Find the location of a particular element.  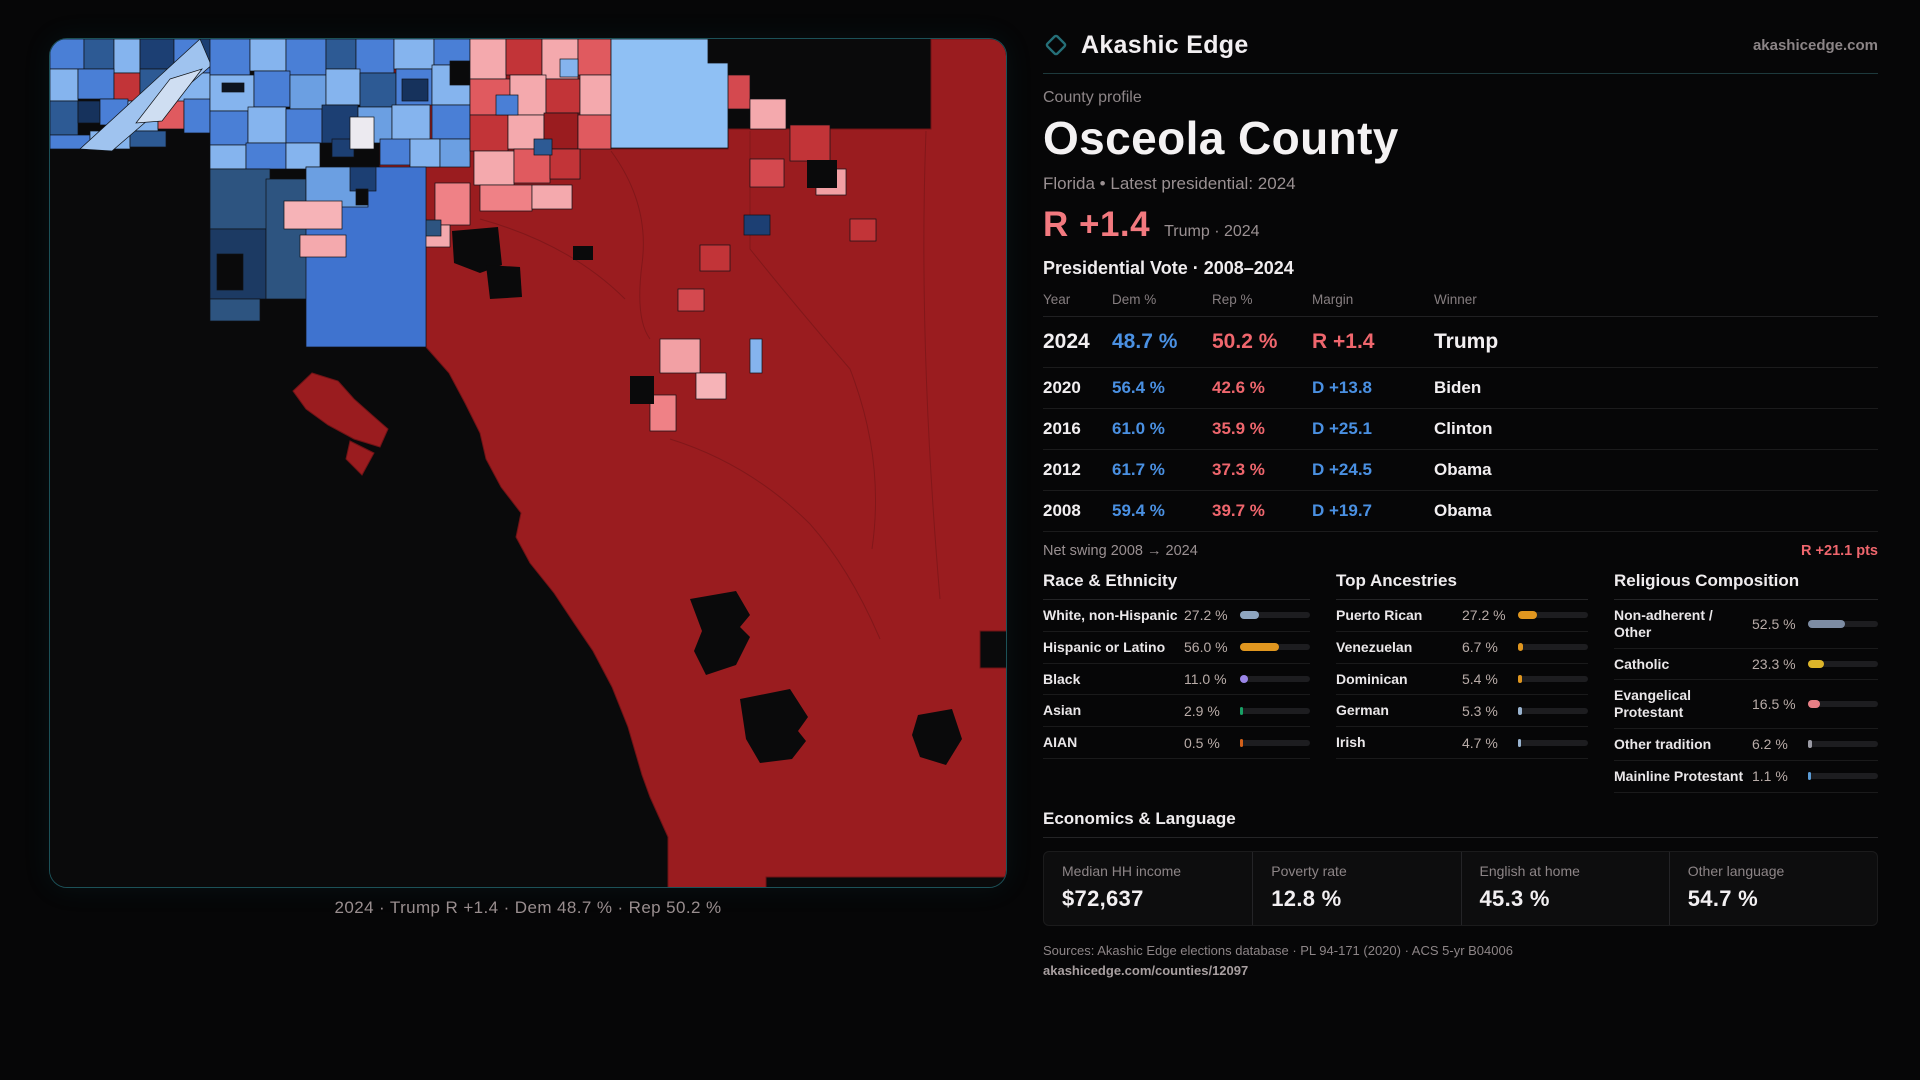

section-title: Race & Ethnicity is located at coordinates (1176, 585).